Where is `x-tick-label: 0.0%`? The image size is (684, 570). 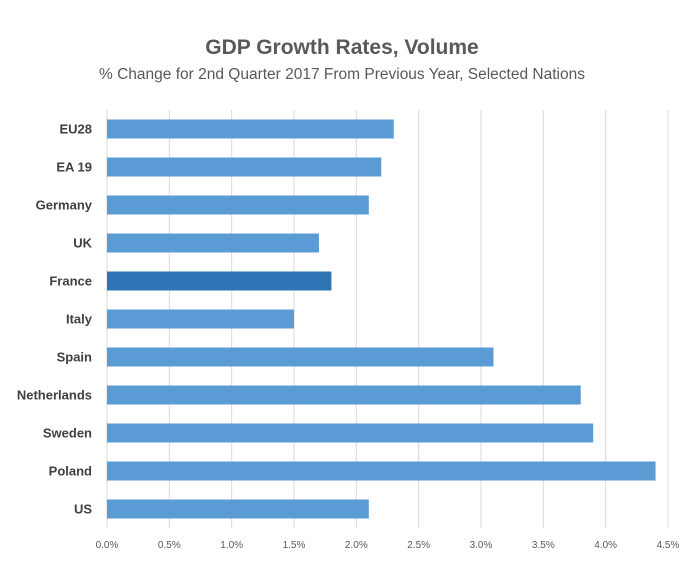
x-tick-label: 0.0% is located at coordinates (107, 545).